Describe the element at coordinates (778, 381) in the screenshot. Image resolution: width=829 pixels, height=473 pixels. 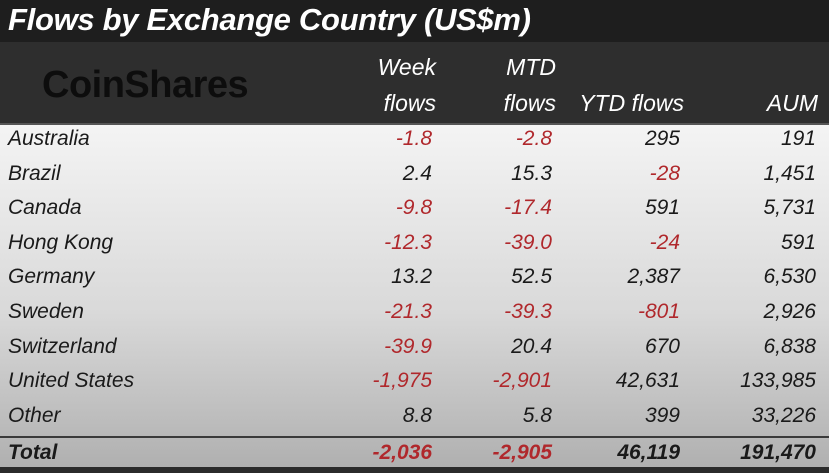
I see `cell-aum: 133,985` at that location.